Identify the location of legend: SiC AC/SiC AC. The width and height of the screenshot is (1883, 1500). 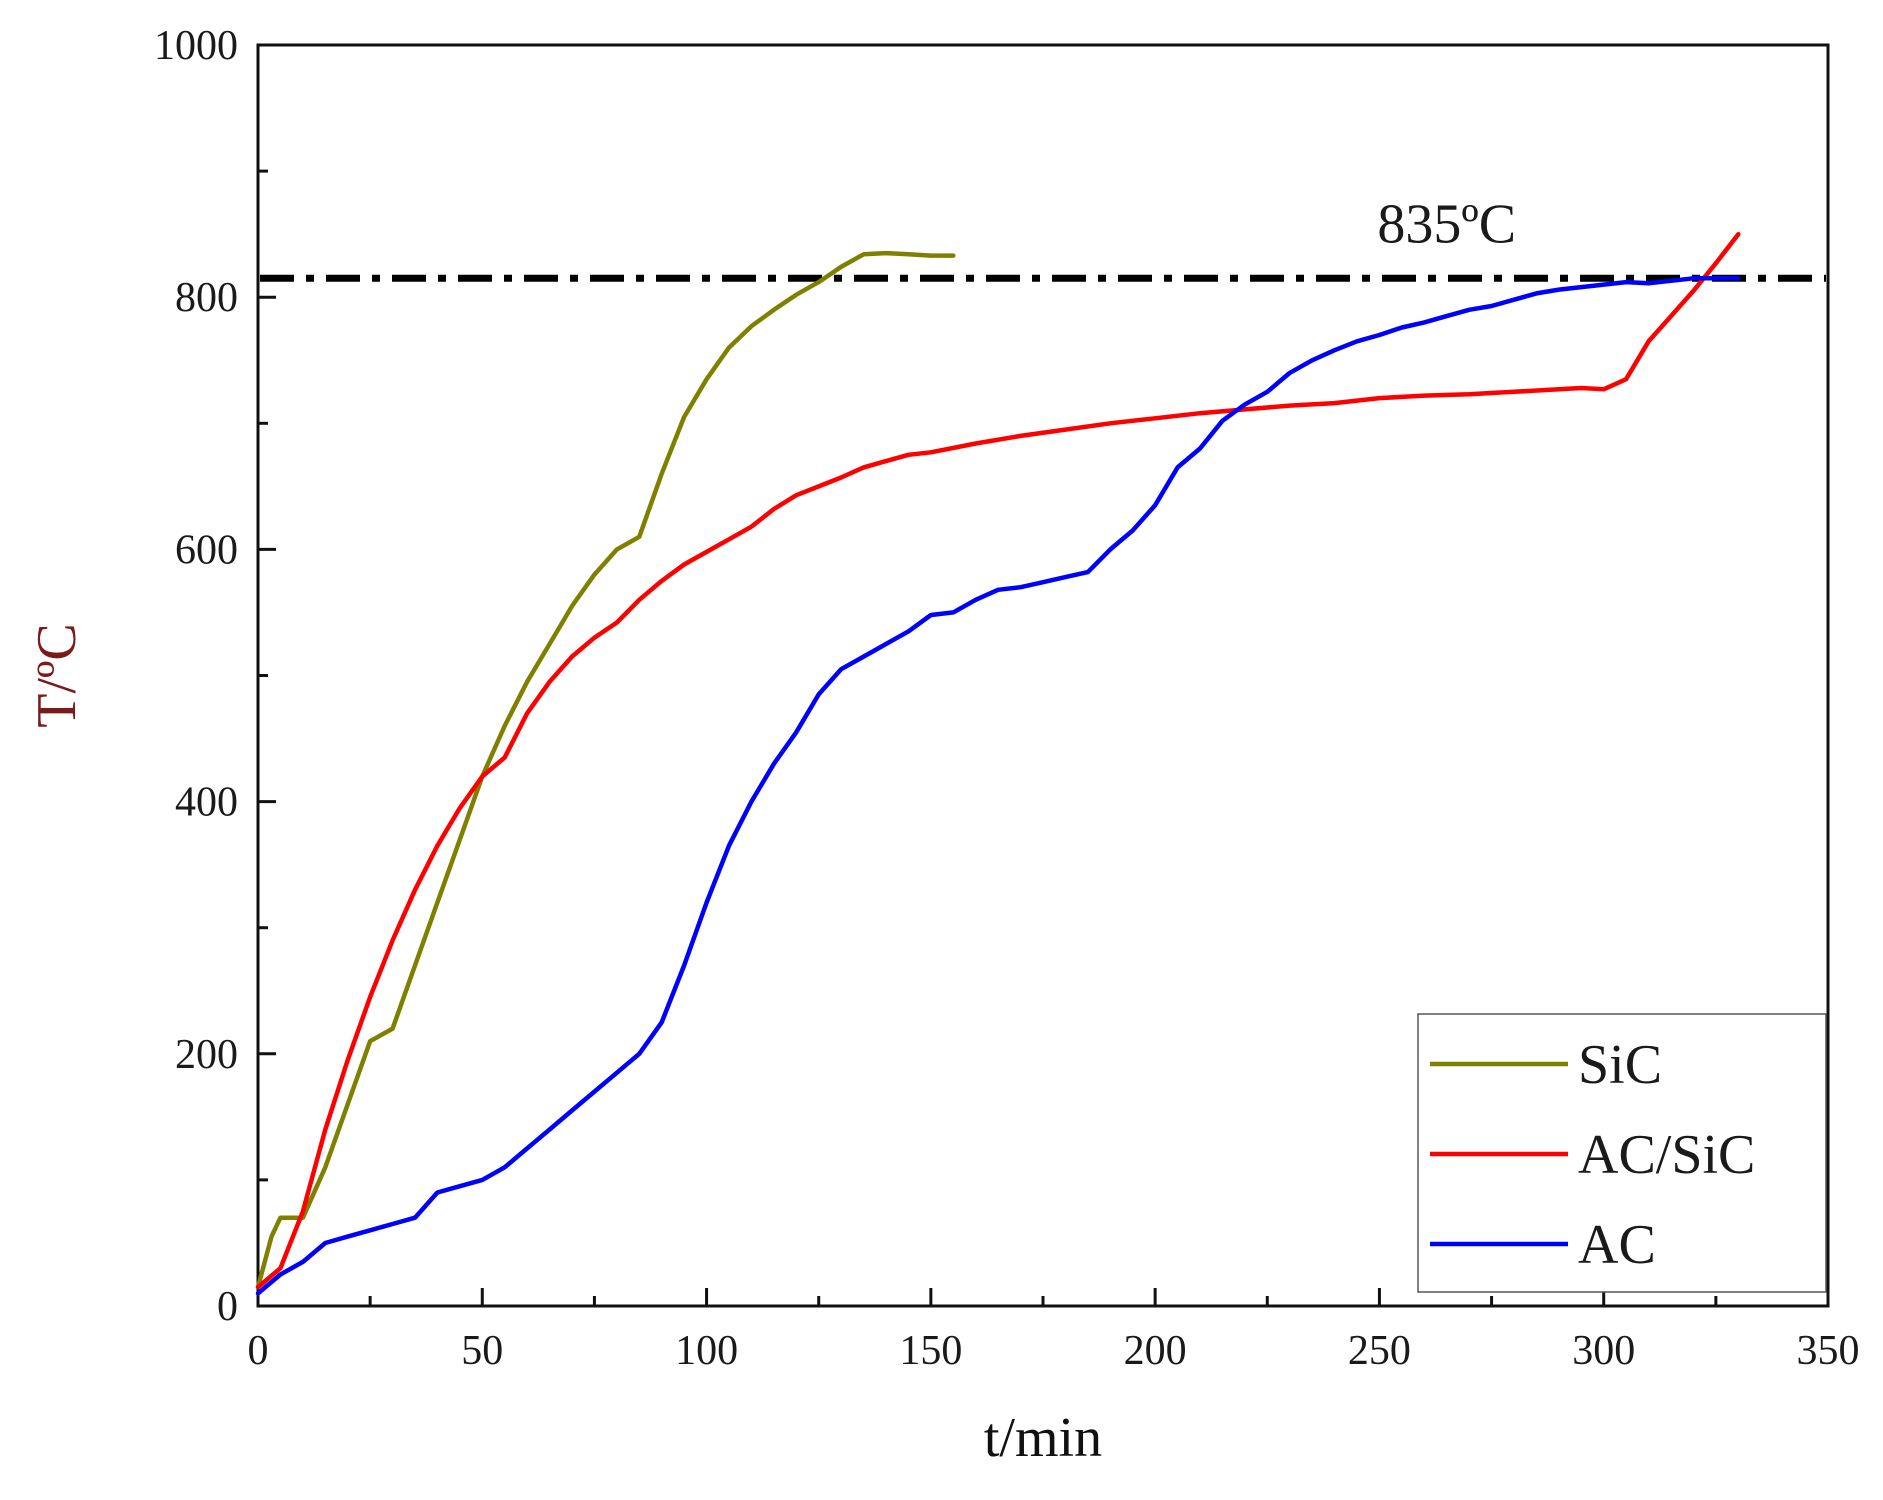
(1622, 1153).